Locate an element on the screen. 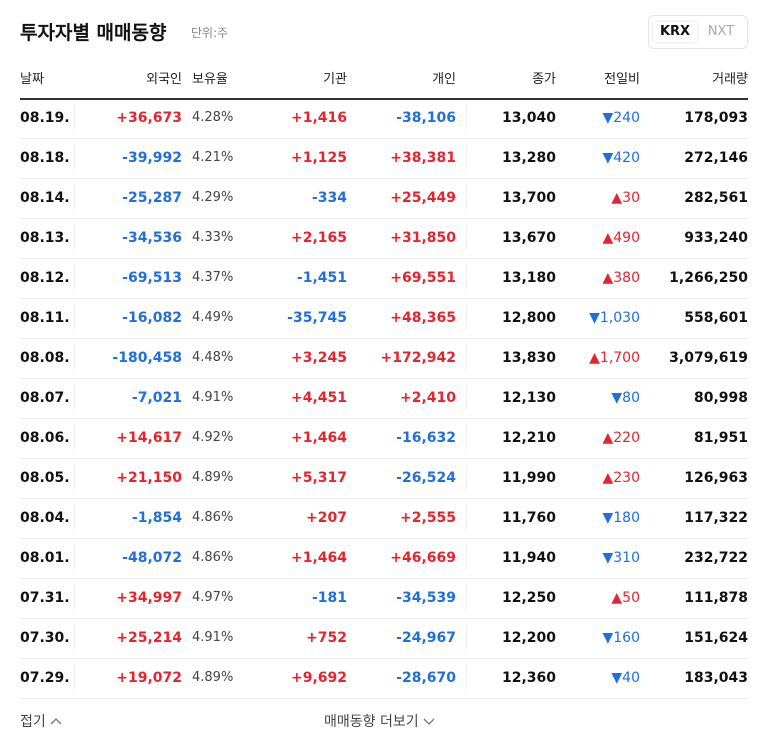 The height and width of the screenshot is (749, 768). table-cell: 4.97% is located at coordinates (213, 597).